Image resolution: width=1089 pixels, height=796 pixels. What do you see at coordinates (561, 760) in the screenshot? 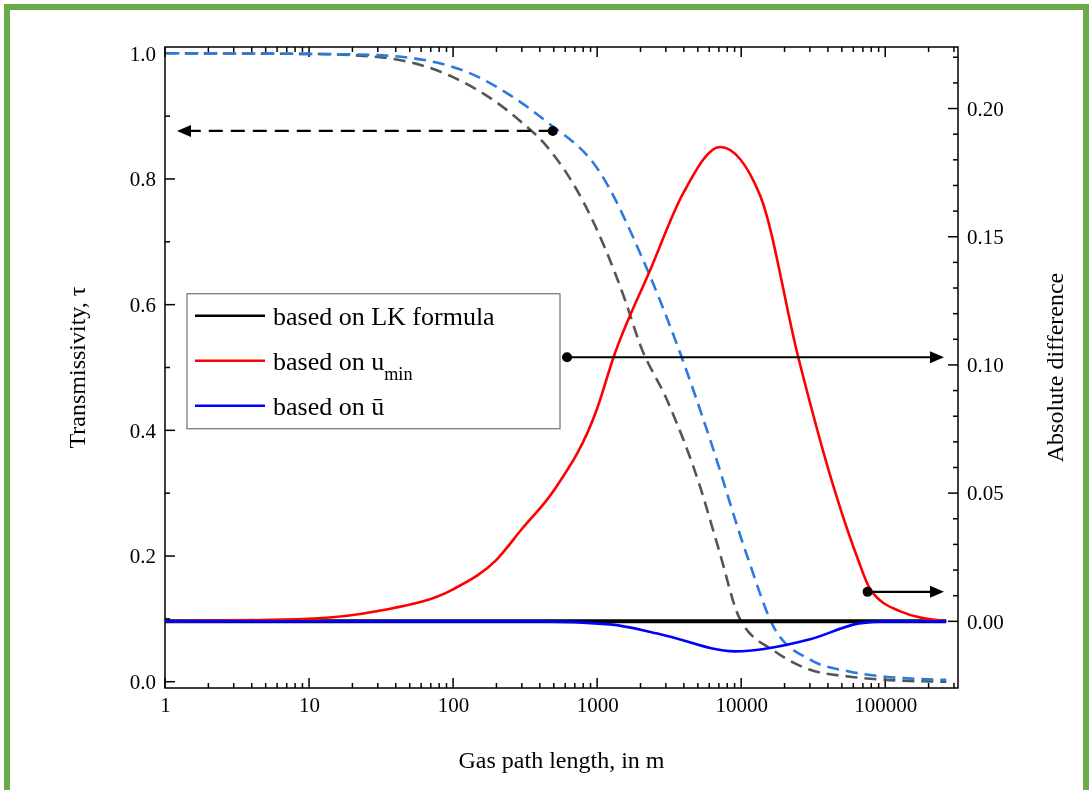
I see `x-axis-title: Gas path length, in m` at bounding box center [561, 760].